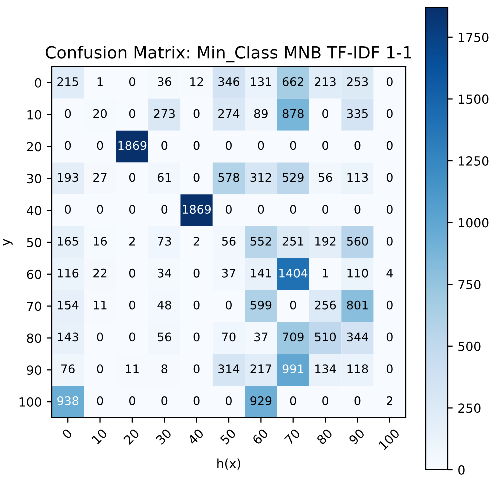 The image size is (494, 481). Describe the element at coordinates (261, 369) in the screenshot. I see `data-label: 217` at that location.